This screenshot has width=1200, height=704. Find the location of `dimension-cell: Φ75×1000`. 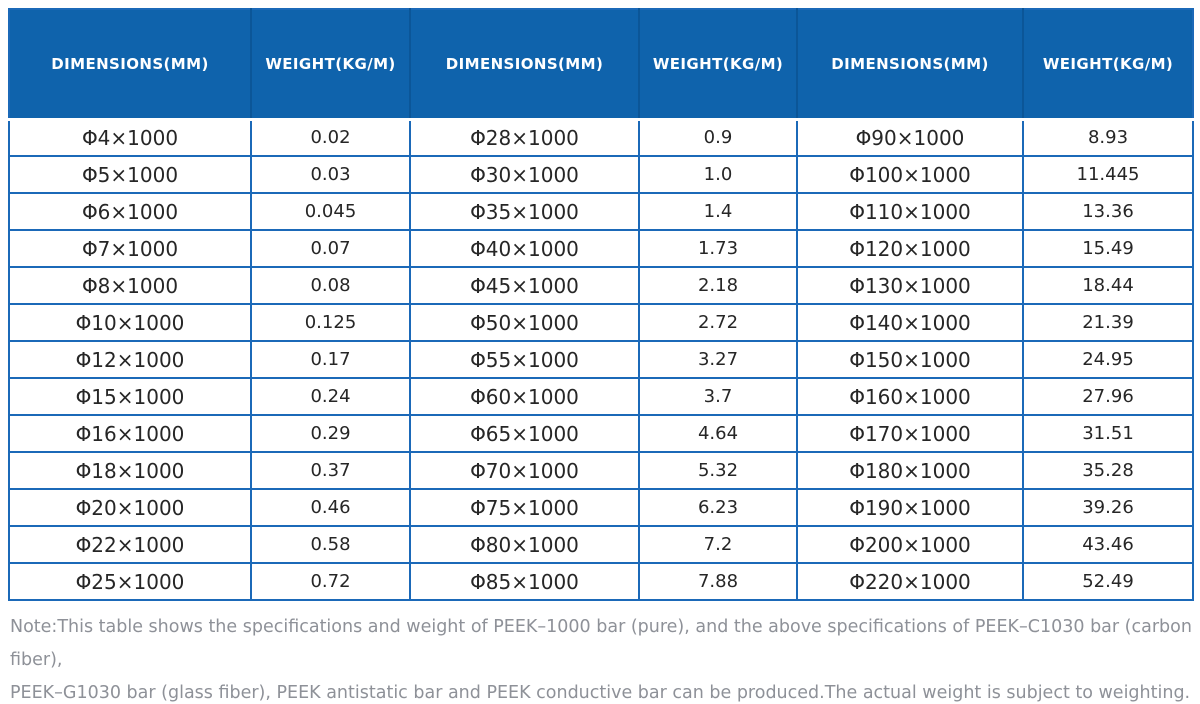

dimension-cell: Φ75×1000 is located at coordinates (524, 507).